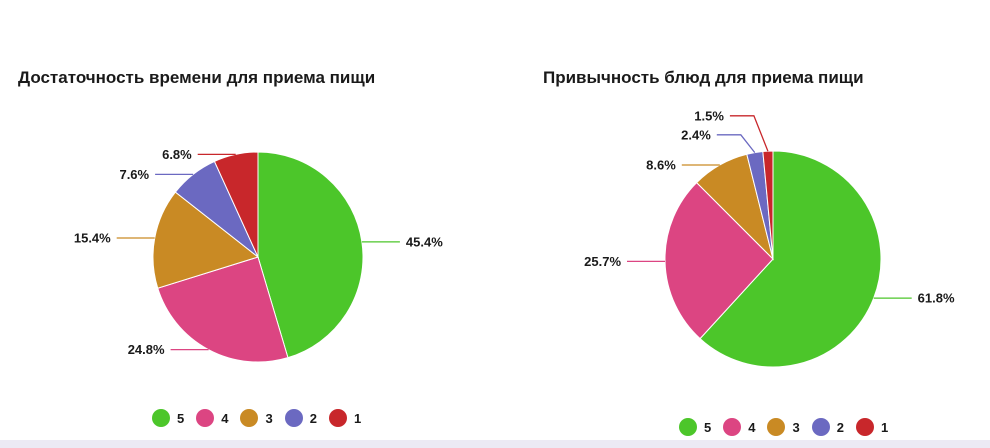  What do you see at coordinates (134, 174) in the screenshot?
I see `data-label: 7.6%` at bounding box center [134, 174].